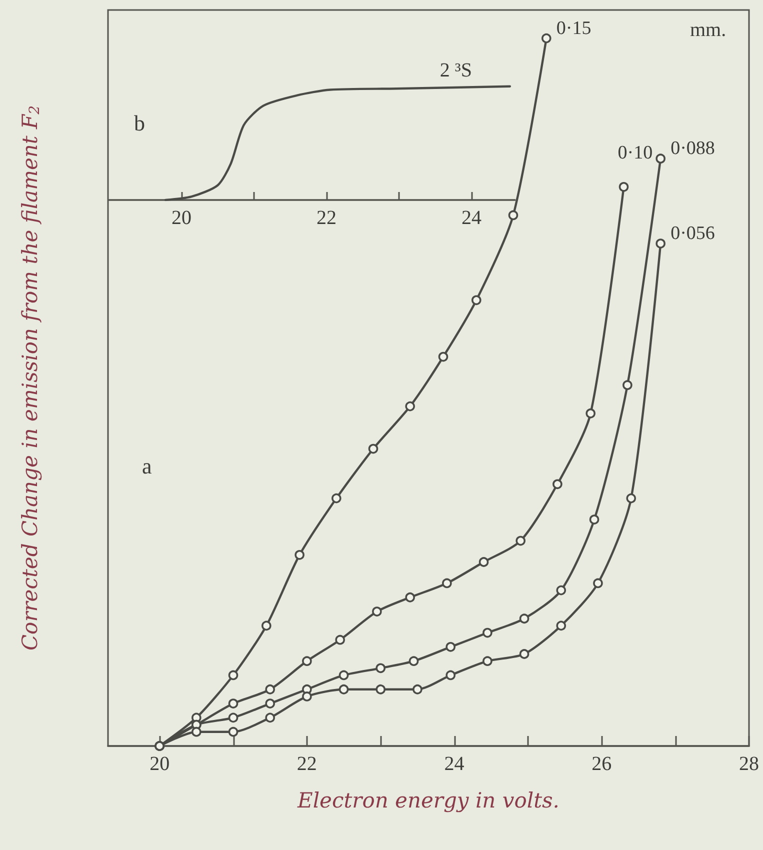 This screenshot has height=850, width=763. I want to click on annotation: a, so click(147, 466).